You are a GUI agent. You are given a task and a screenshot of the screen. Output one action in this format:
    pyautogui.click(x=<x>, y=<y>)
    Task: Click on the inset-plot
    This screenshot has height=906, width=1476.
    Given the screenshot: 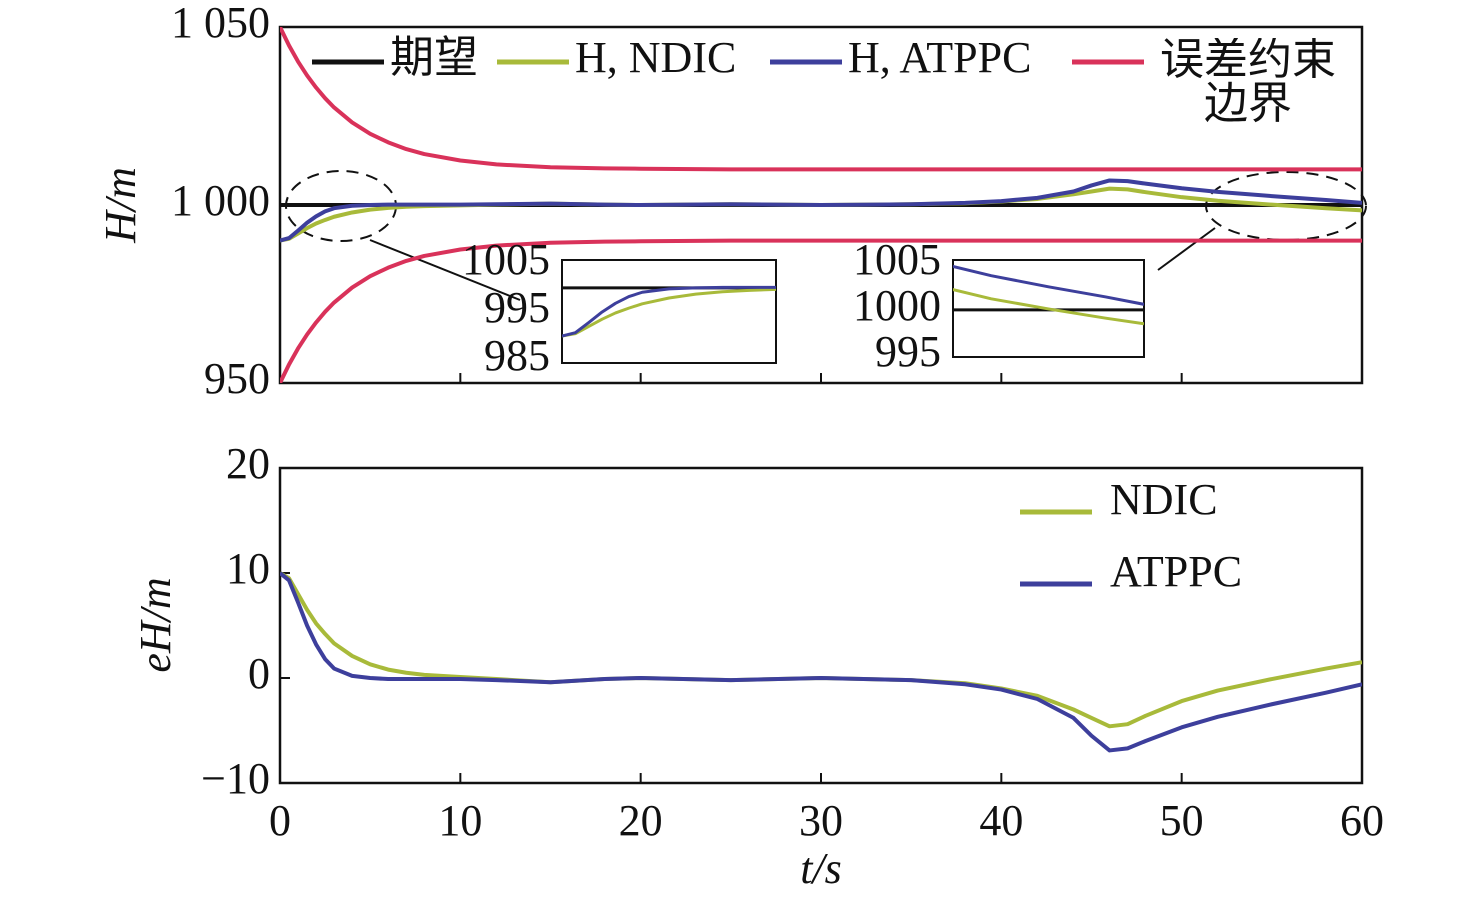 What is the action you would take?
    pyautogui.click(x=669, y=311)
    